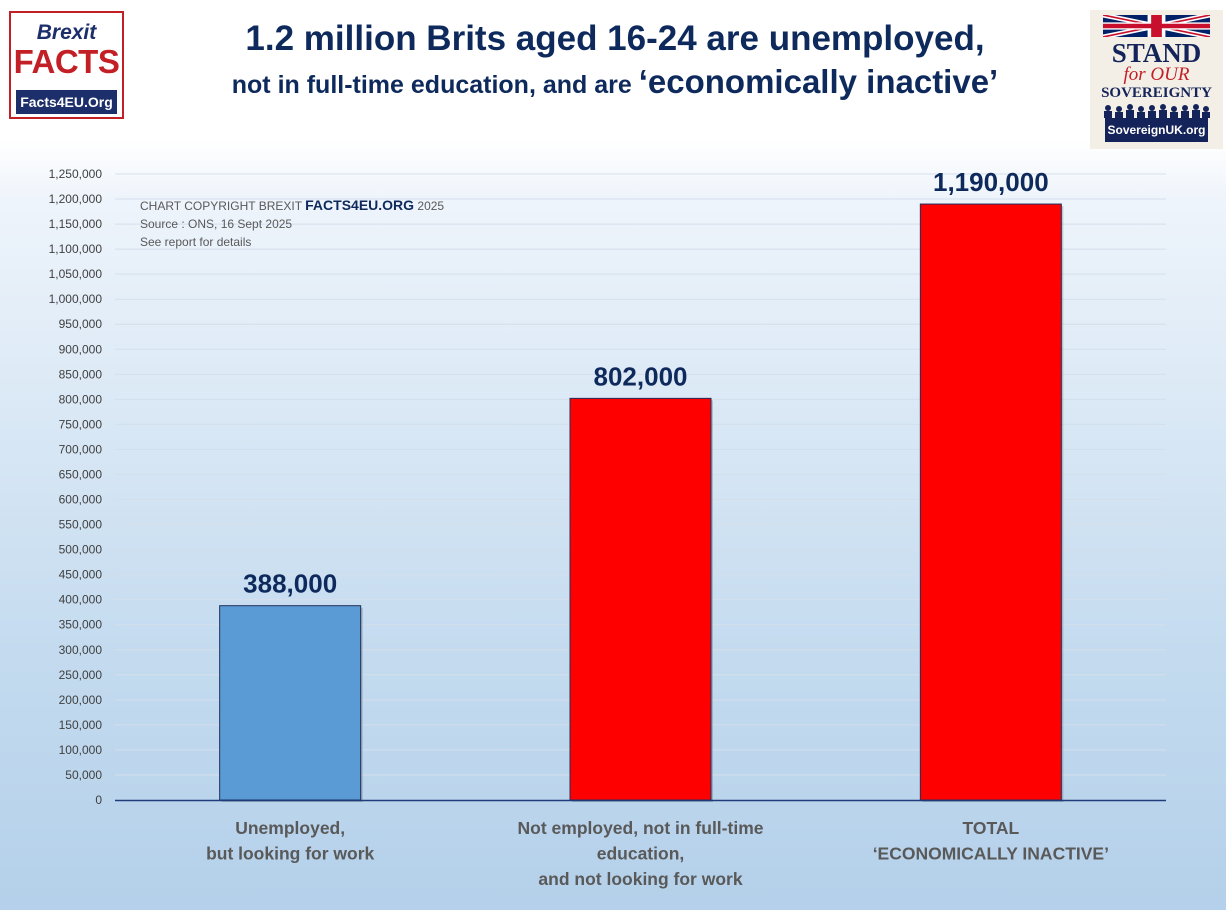 The height and width of the screenshot is (910, 1226). What do you see at coordinates (76, 174) in the screenshot?
I see `y-tick-label: 1,250,000` at bounding box center [76, 174].